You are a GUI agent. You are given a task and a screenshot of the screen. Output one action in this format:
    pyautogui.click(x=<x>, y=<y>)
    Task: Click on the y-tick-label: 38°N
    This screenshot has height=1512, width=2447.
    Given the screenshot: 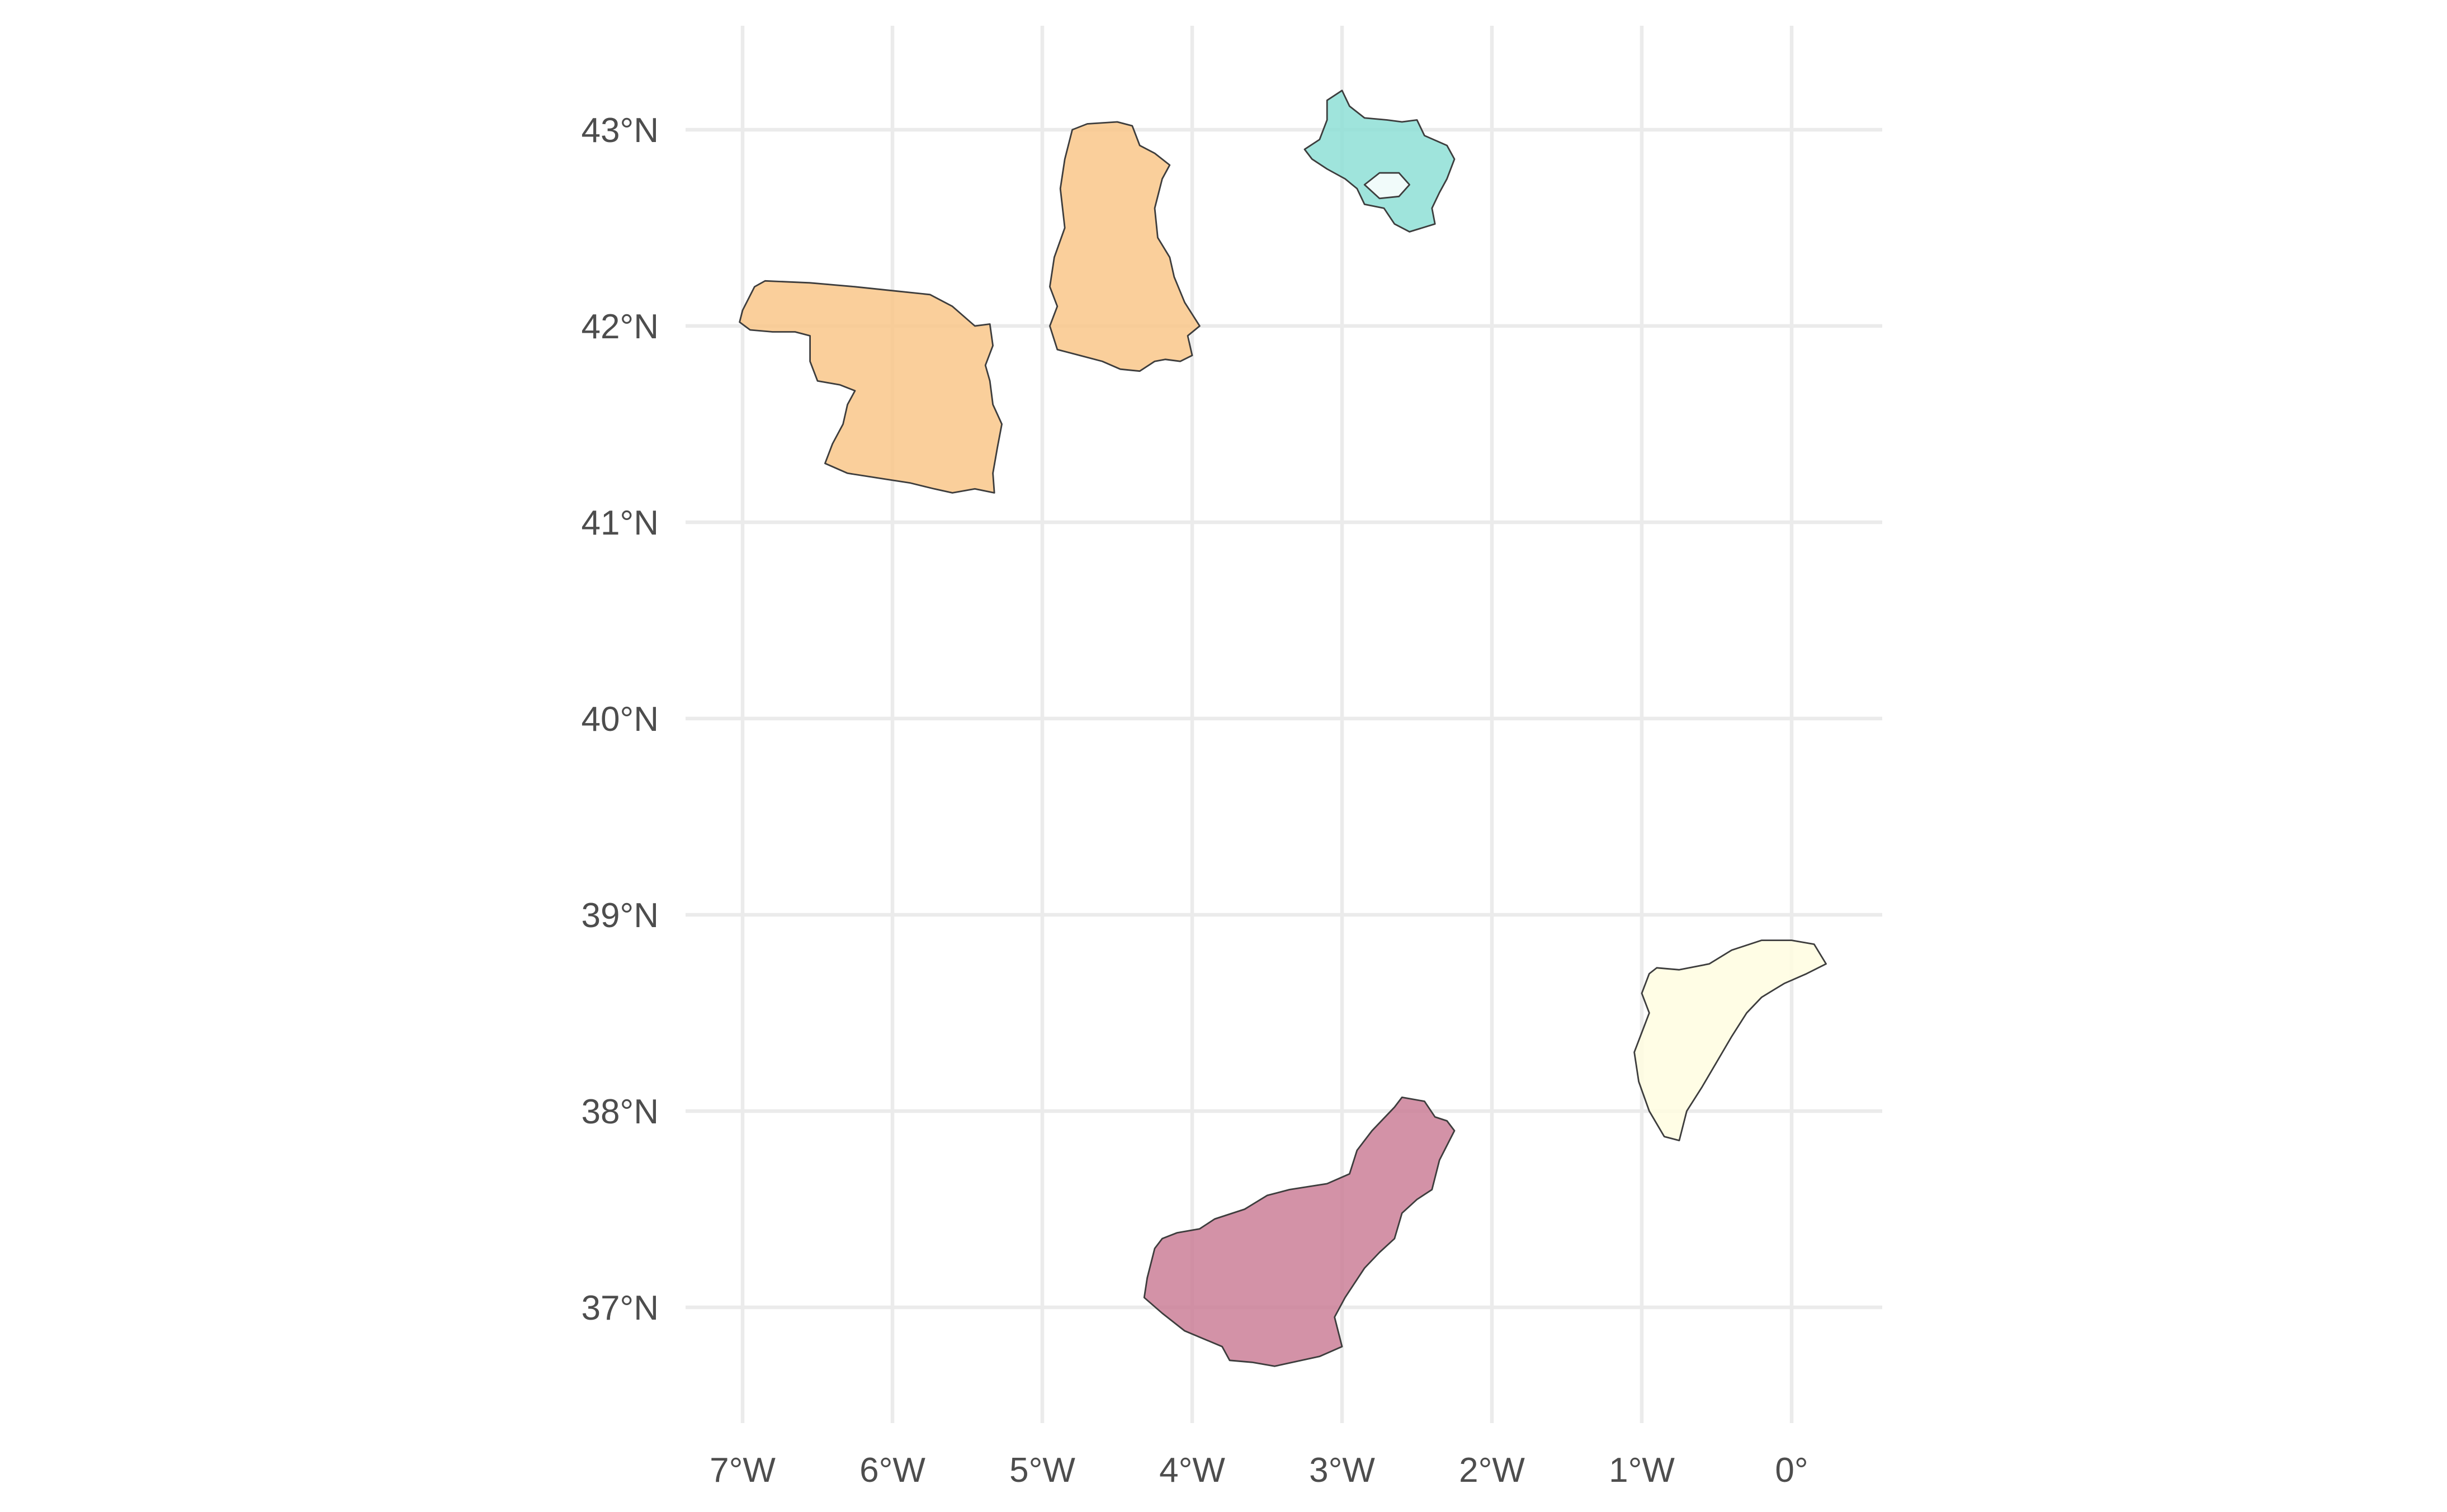 What is the action you would take?
    pyautogui.click(x=620, y=1112)
    